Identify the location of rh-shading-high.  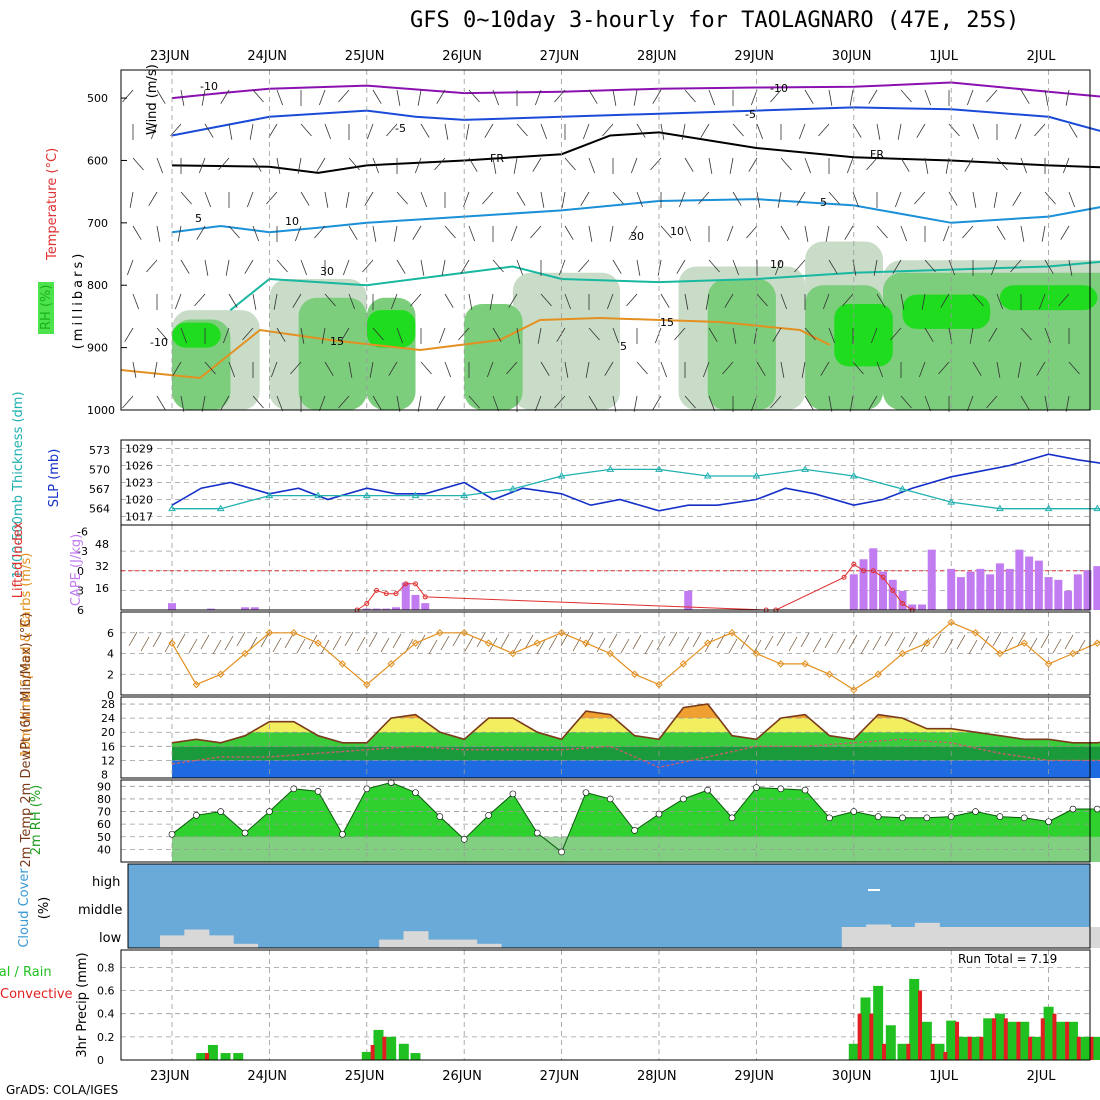
(196, 335).